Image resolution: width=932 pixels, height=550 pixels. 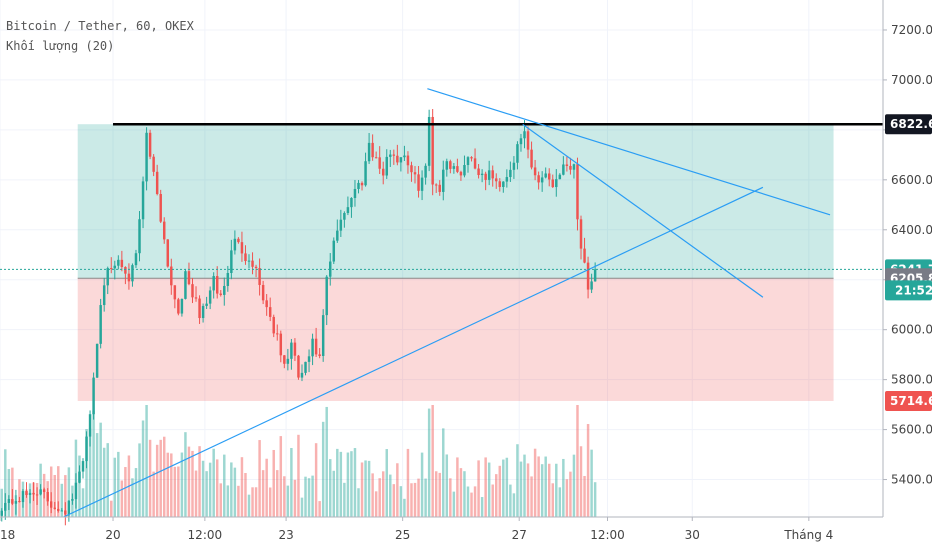 I want to click on trend-down-1-line, so click(x=629, y=152).